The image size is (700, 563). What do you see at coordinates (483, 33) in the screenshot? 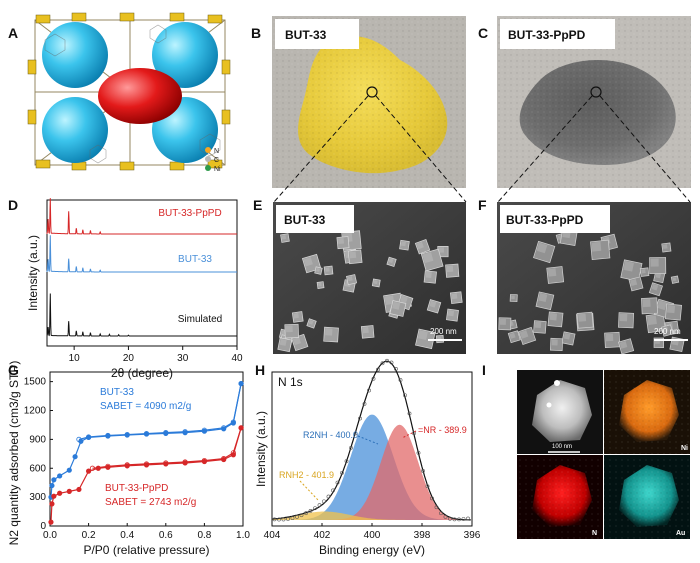
I see `panel-label-c: C` at bounding box center [483, 33].